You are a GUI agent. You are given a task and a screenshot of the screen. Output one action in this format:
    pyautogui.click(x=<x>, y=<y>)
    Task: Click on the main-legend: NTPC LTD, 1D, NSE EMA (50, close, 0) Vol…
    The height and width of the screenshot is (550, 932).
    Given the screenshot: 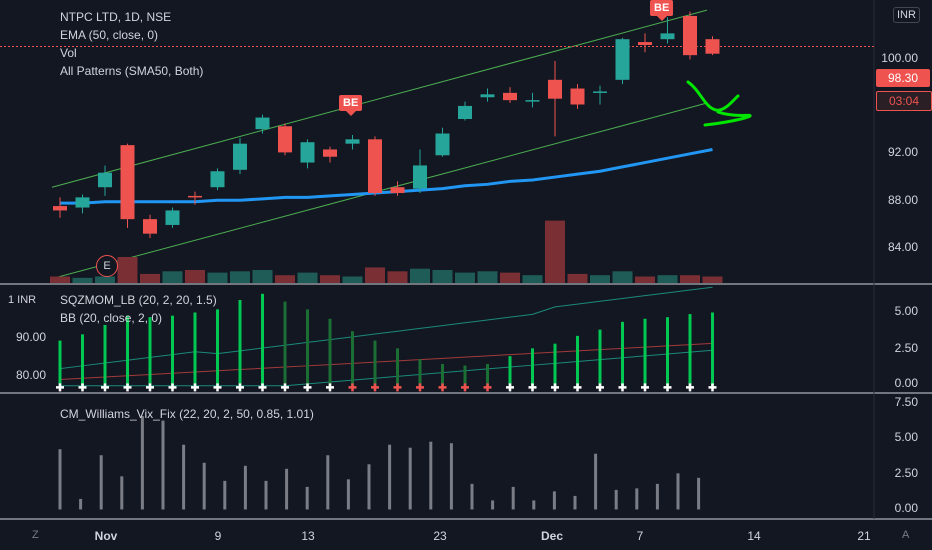 What is the action you would take?
    pyautogui.click(x=131, y=44)
    